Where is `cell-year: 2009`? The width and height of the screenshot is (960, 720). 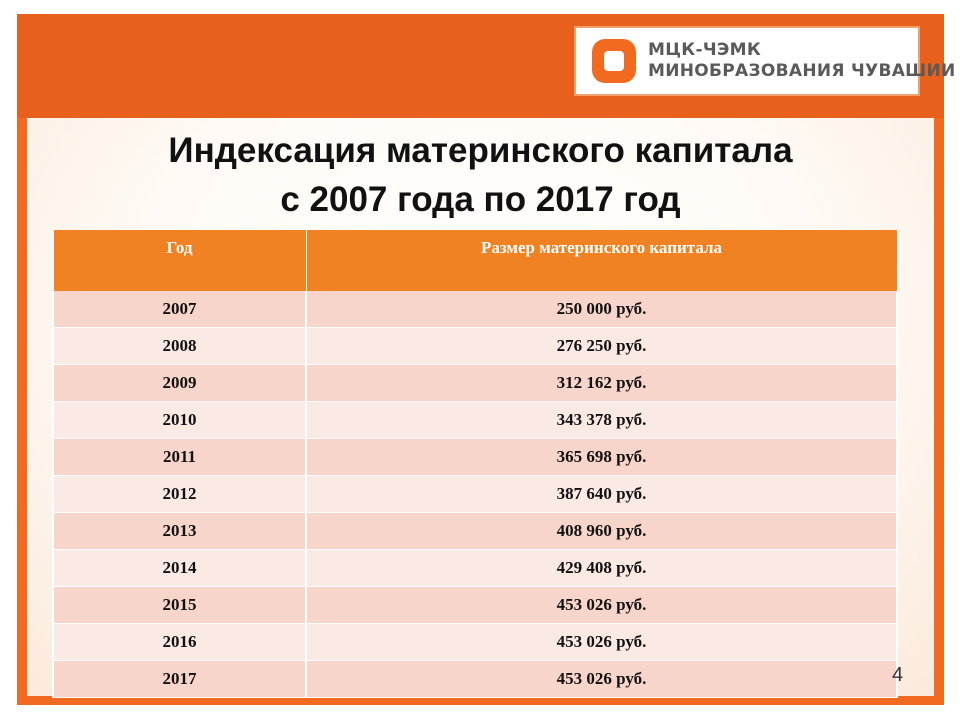 cell-year: 2009 is located at coordinates (179, 383).